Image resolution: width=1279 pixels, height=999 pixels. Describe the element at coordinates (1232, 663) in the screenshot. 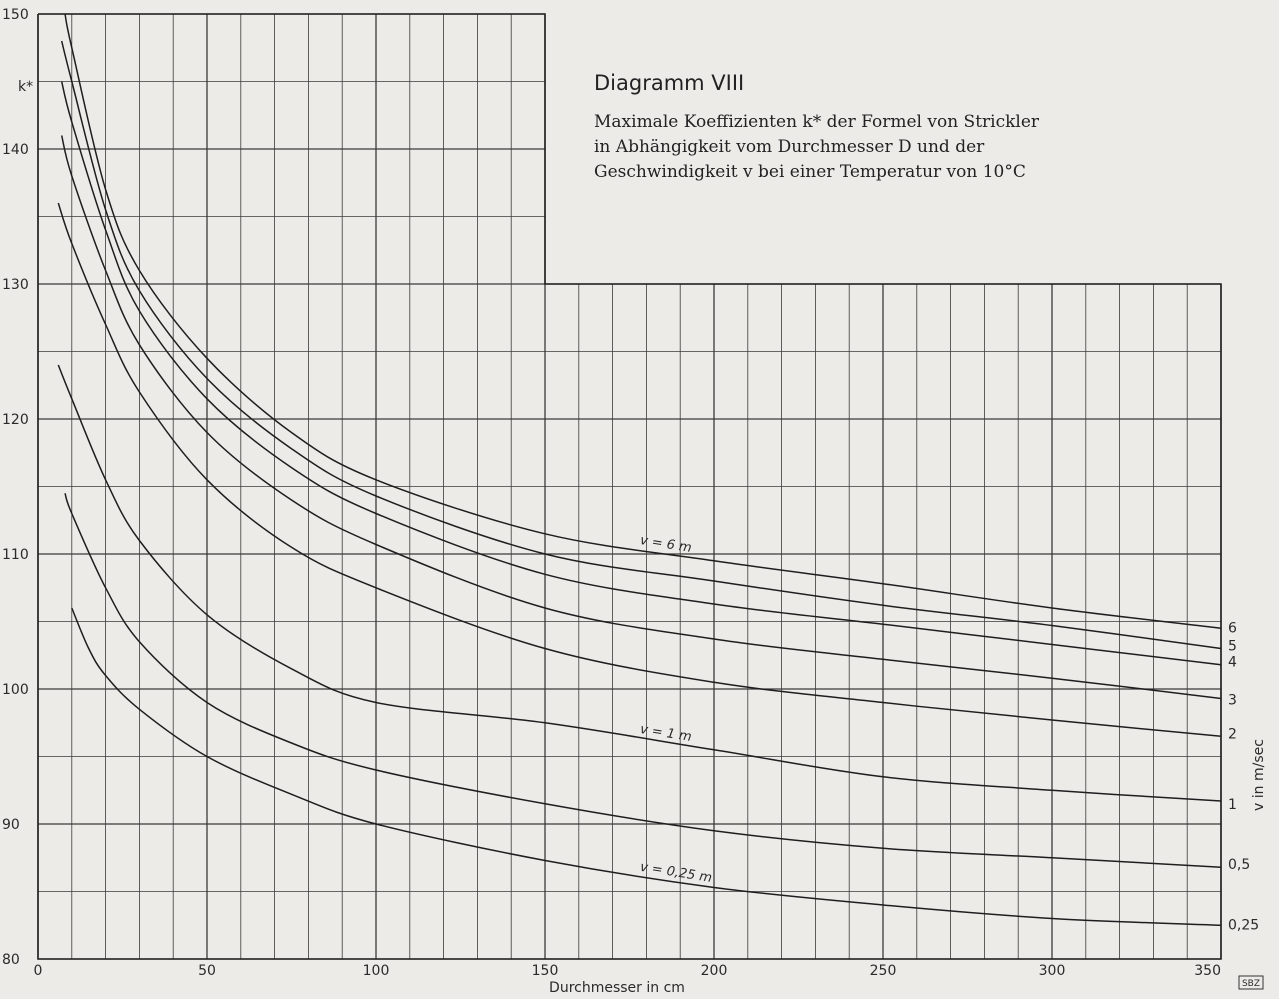

I see `series-end-label: 4` at that location.